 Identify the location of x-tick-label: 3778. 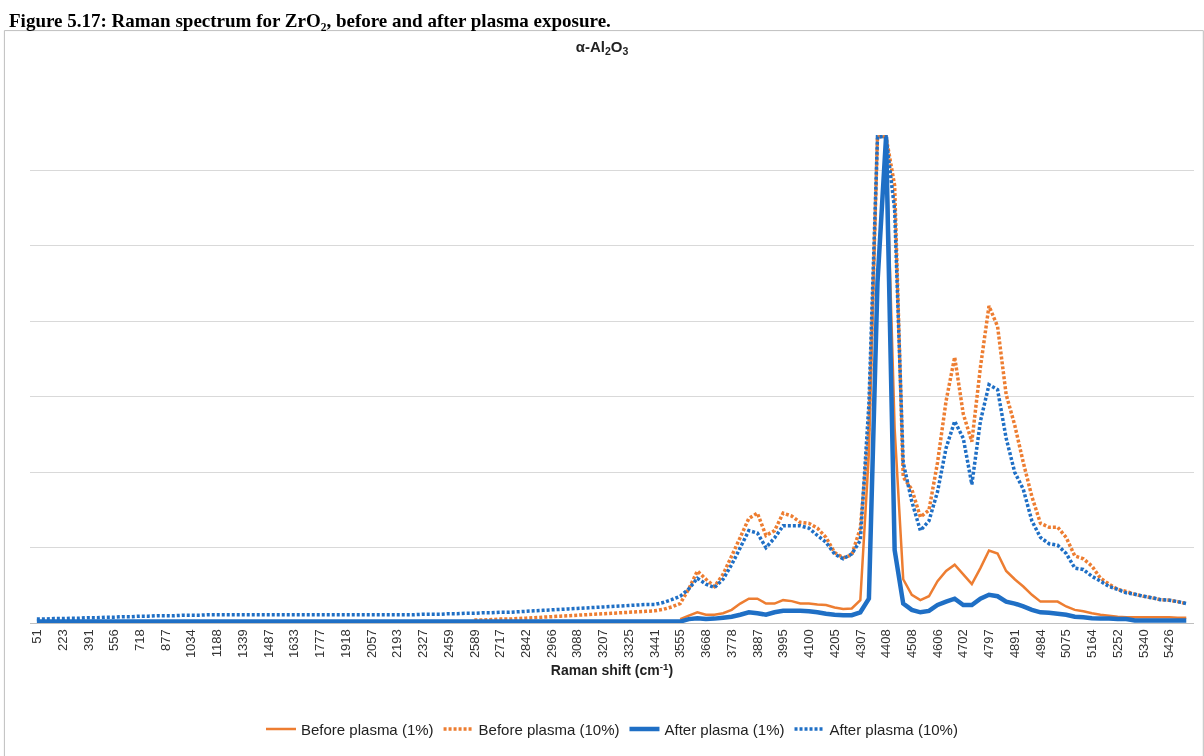
(731, 644).